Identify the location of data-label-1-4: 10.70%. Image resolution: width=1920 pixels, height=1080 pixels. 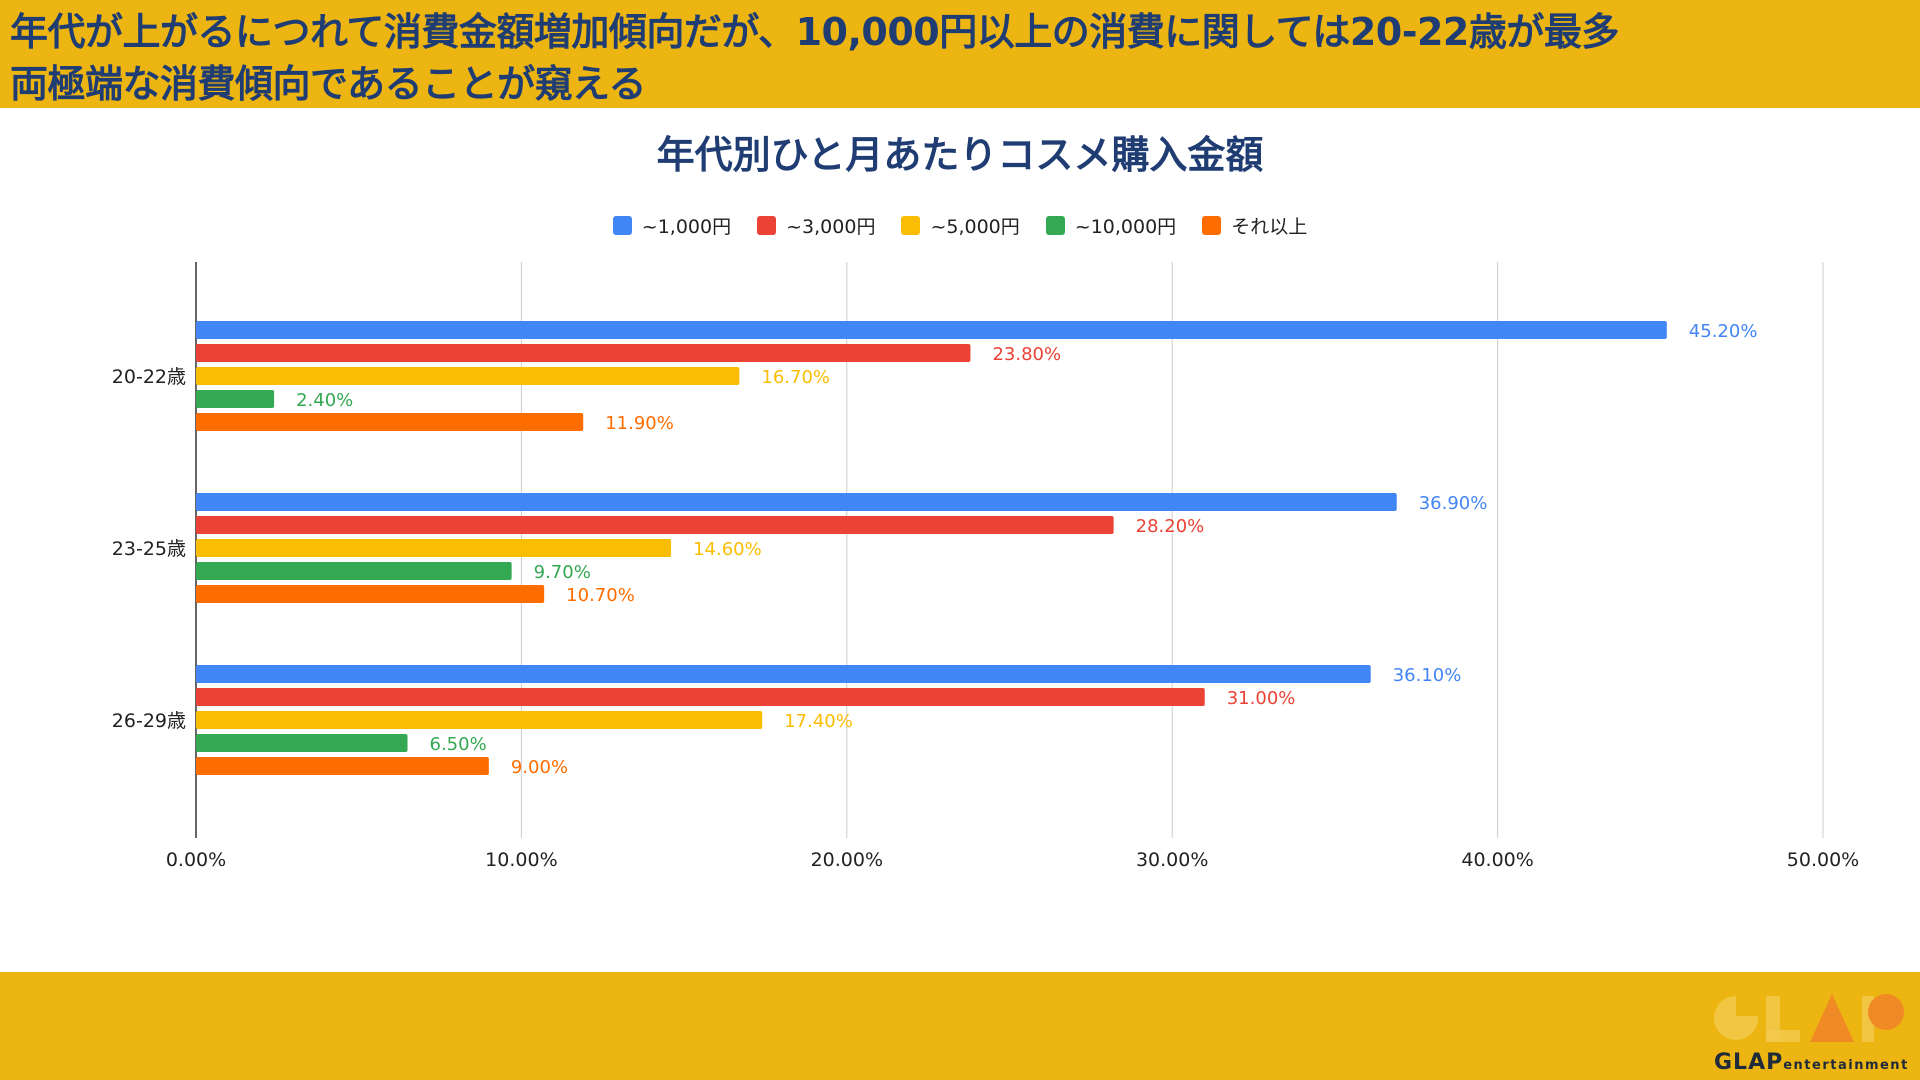
(600, 595).